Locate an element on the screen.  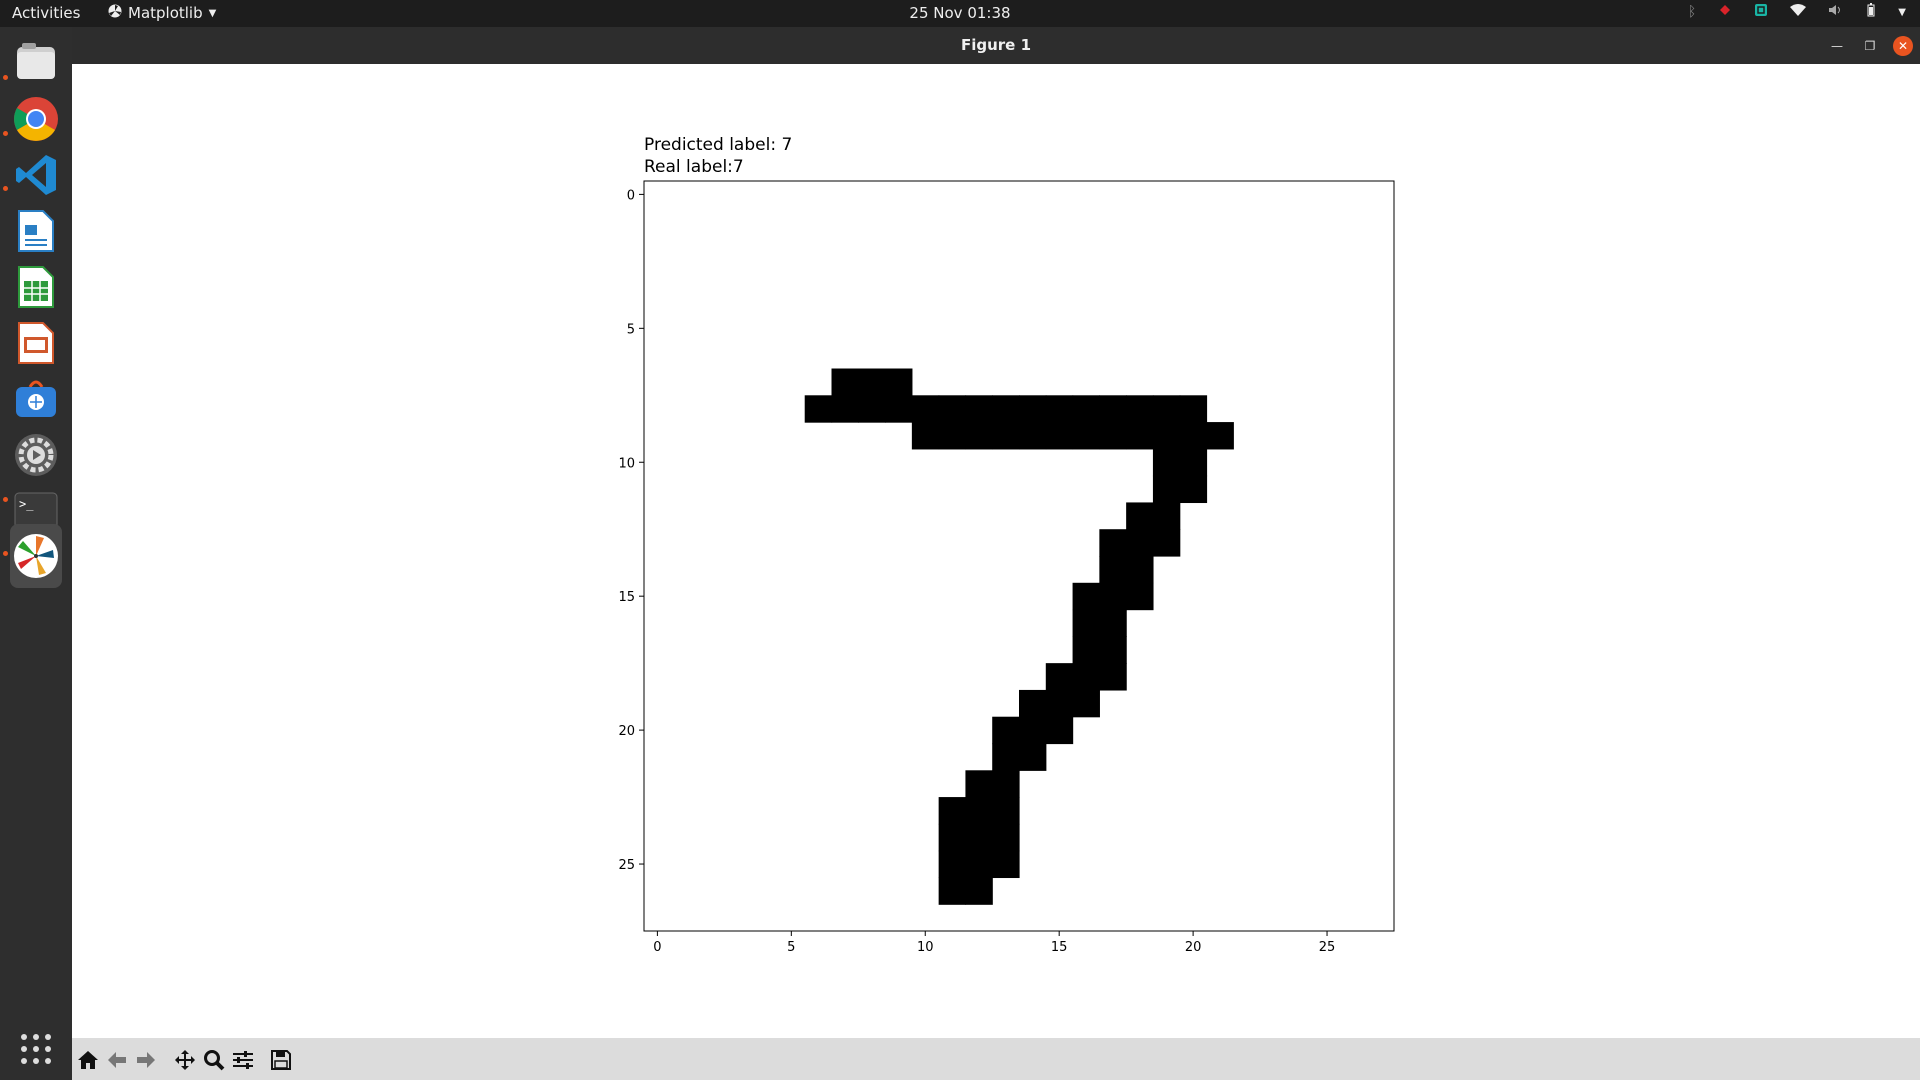
matplotlib-icon is located at coordinates (36, 556).